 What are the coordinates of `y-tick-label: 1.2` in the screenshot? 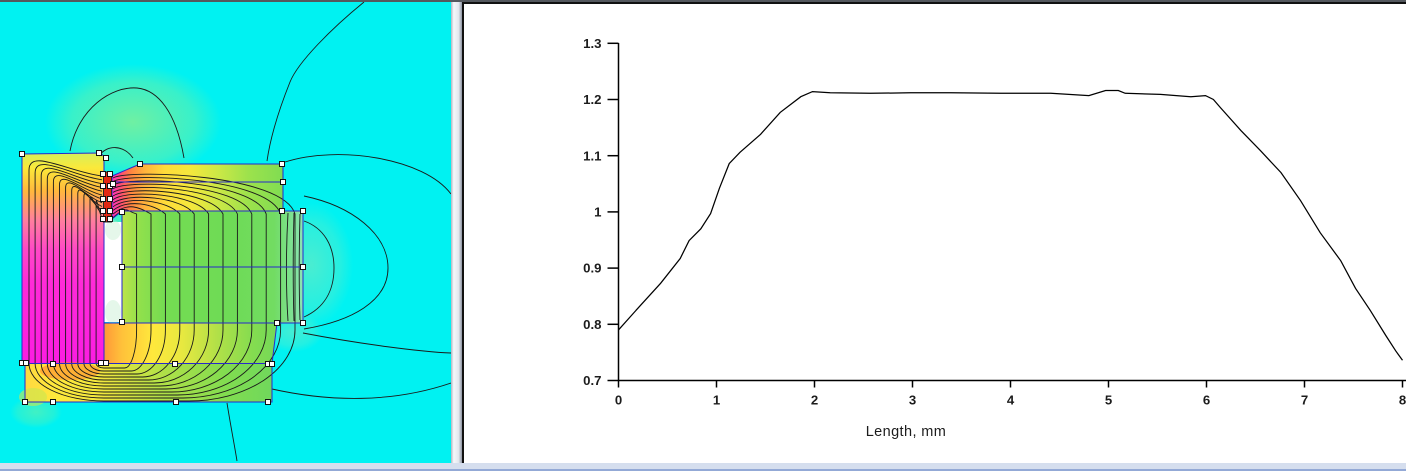 It's located at (592, 99).